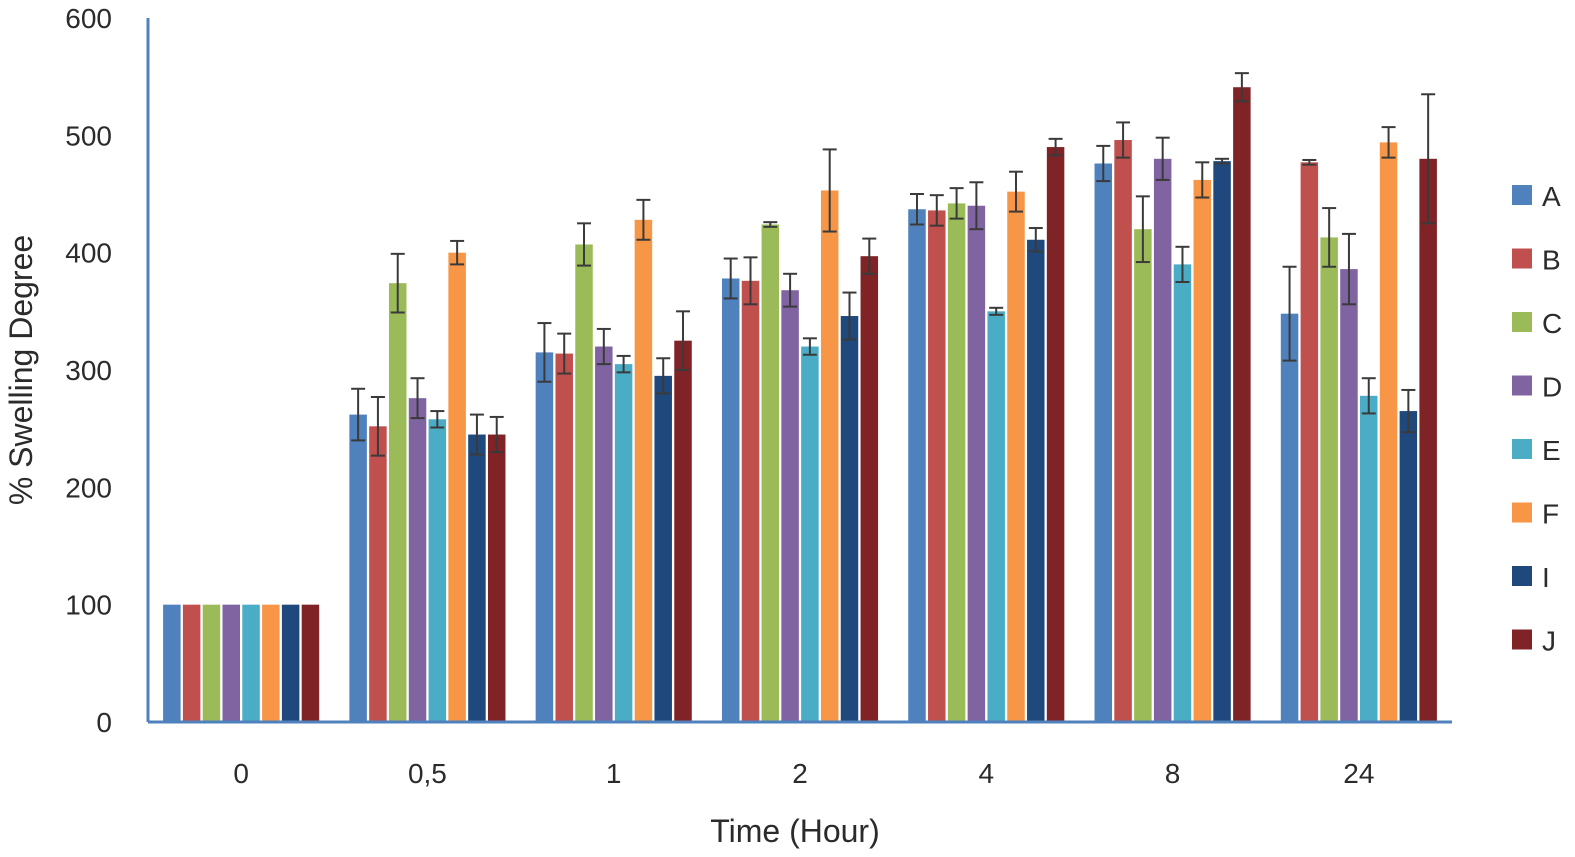 This screenshot has width=1575, height=857. Describe the element at coordinates (88, 18) in the screenshot. I see `y-tick-label: 600` at that location.